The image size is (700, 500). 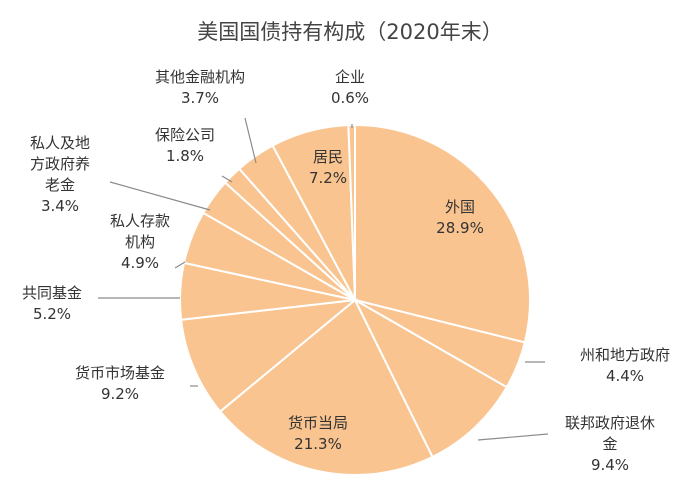 What do you see at coordinates (52, 293) in the screenshot?
I see `slice-name: 共同基金` at bounding box center [52, 293].